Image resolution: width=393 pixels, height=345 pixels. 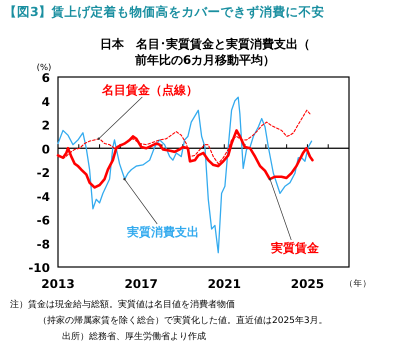 I want to click on chart-title: 【図3】賃上げ定着も物価高をカバーできず消費に不安, so click(x=164, y=11).